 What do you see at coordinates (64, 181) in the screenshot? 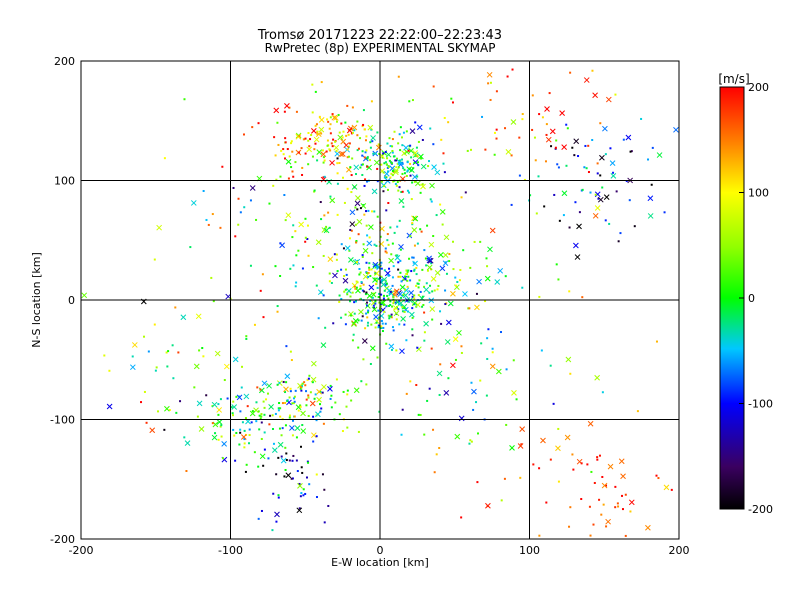
I see `y-tick-label: 100` at bounding box center [64, 181].